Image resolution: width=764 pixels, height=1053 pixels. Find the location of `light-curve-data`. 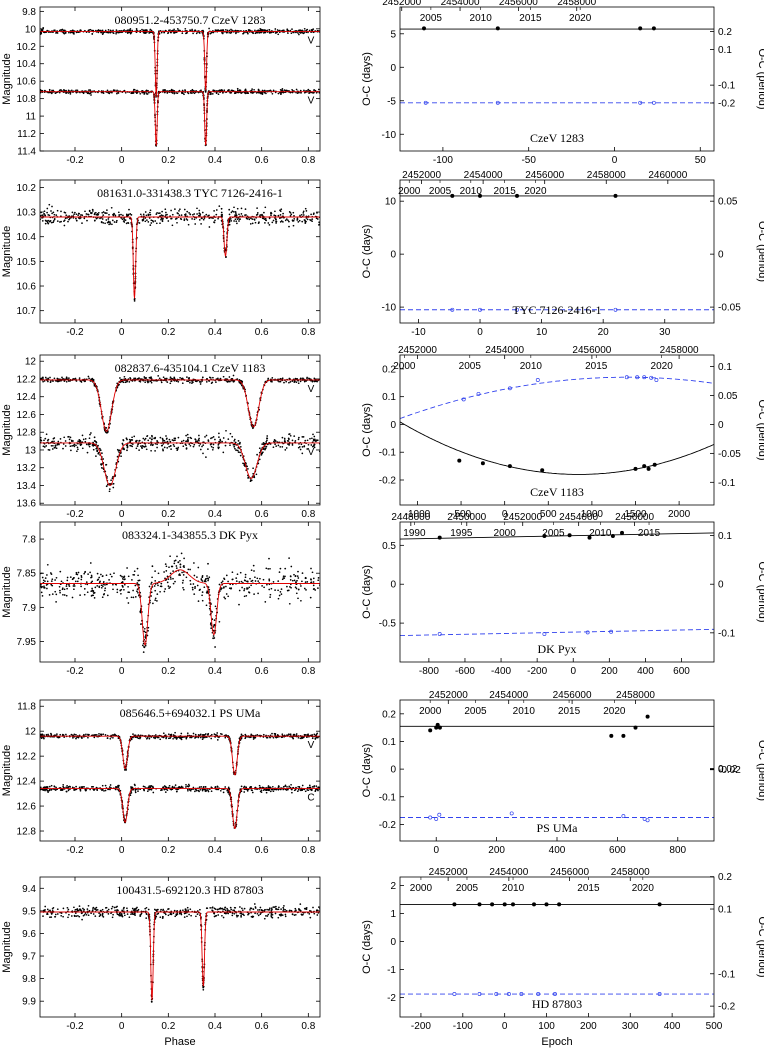

light-curve-data is located at coordinates (180, 780).